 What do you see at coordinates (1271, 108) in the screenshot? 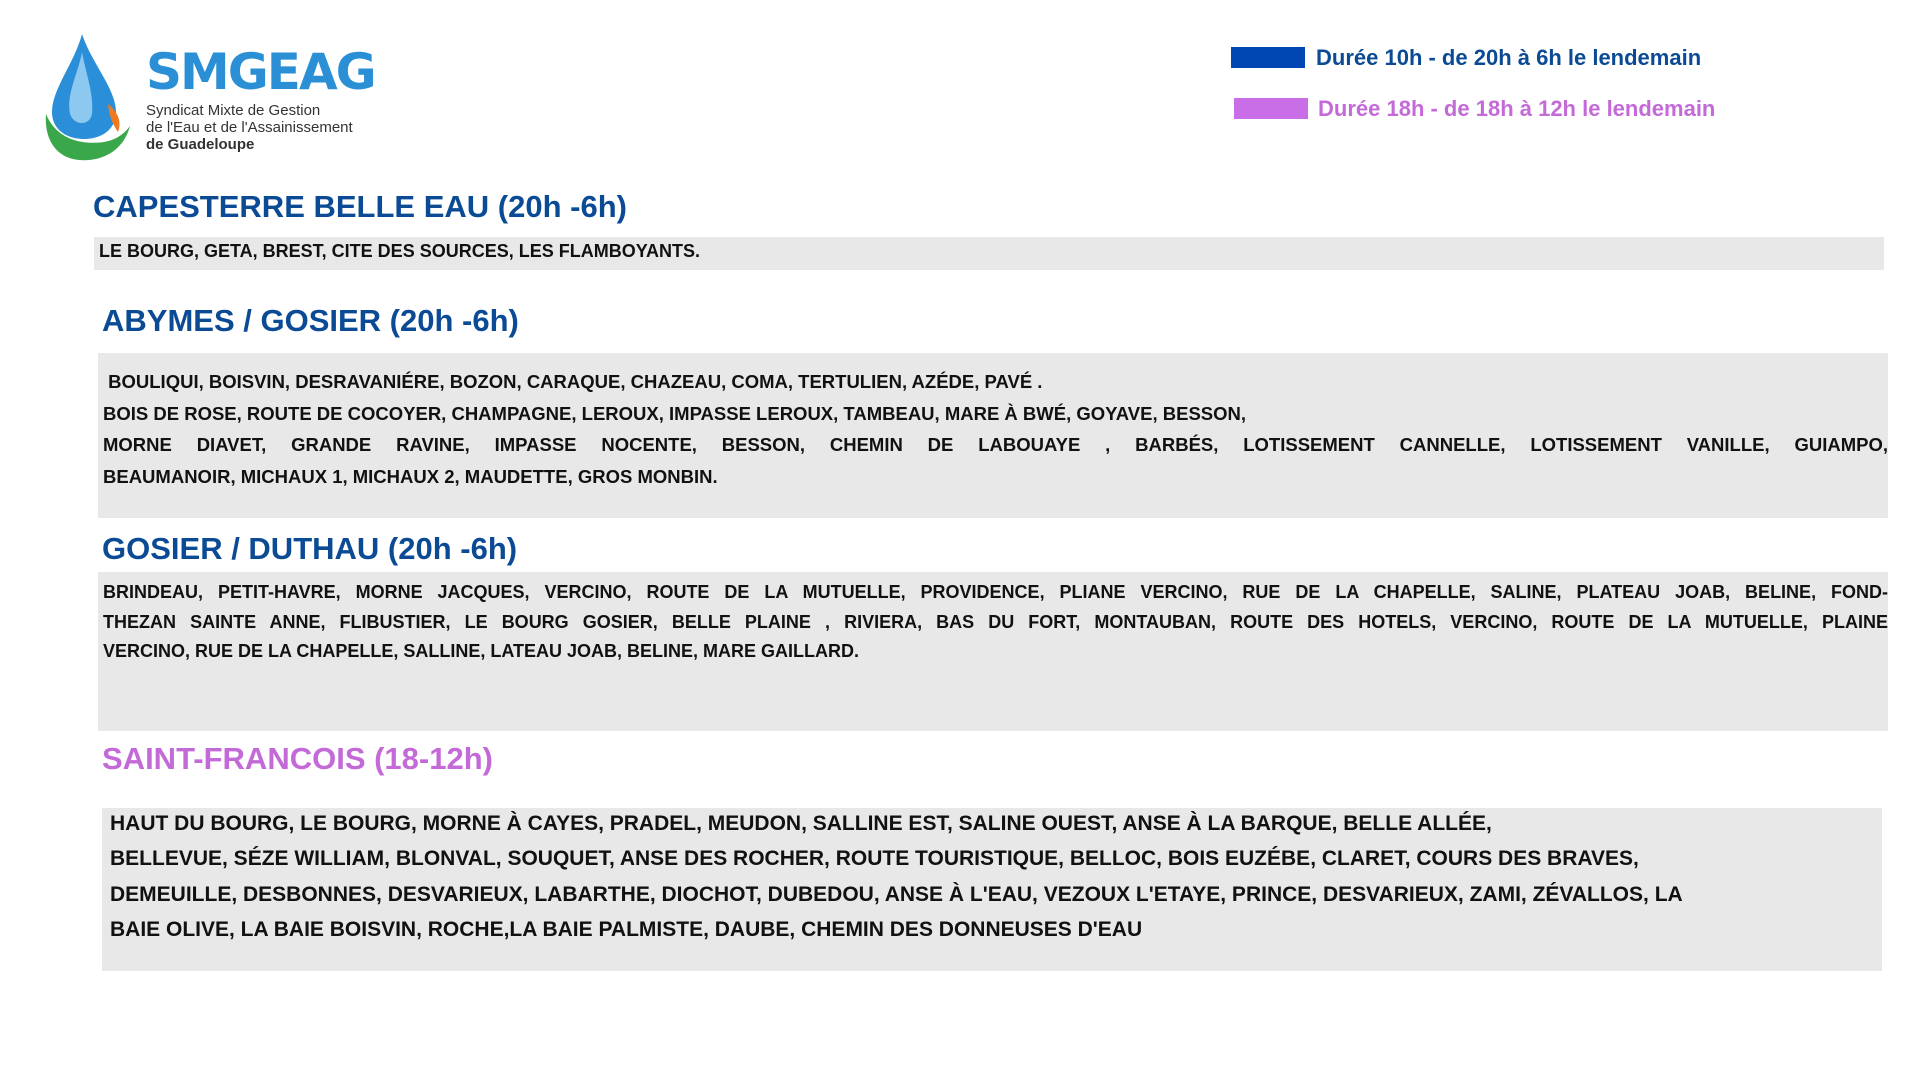
I see `legend-swatch-purple` at bounding box center [1271, 108].